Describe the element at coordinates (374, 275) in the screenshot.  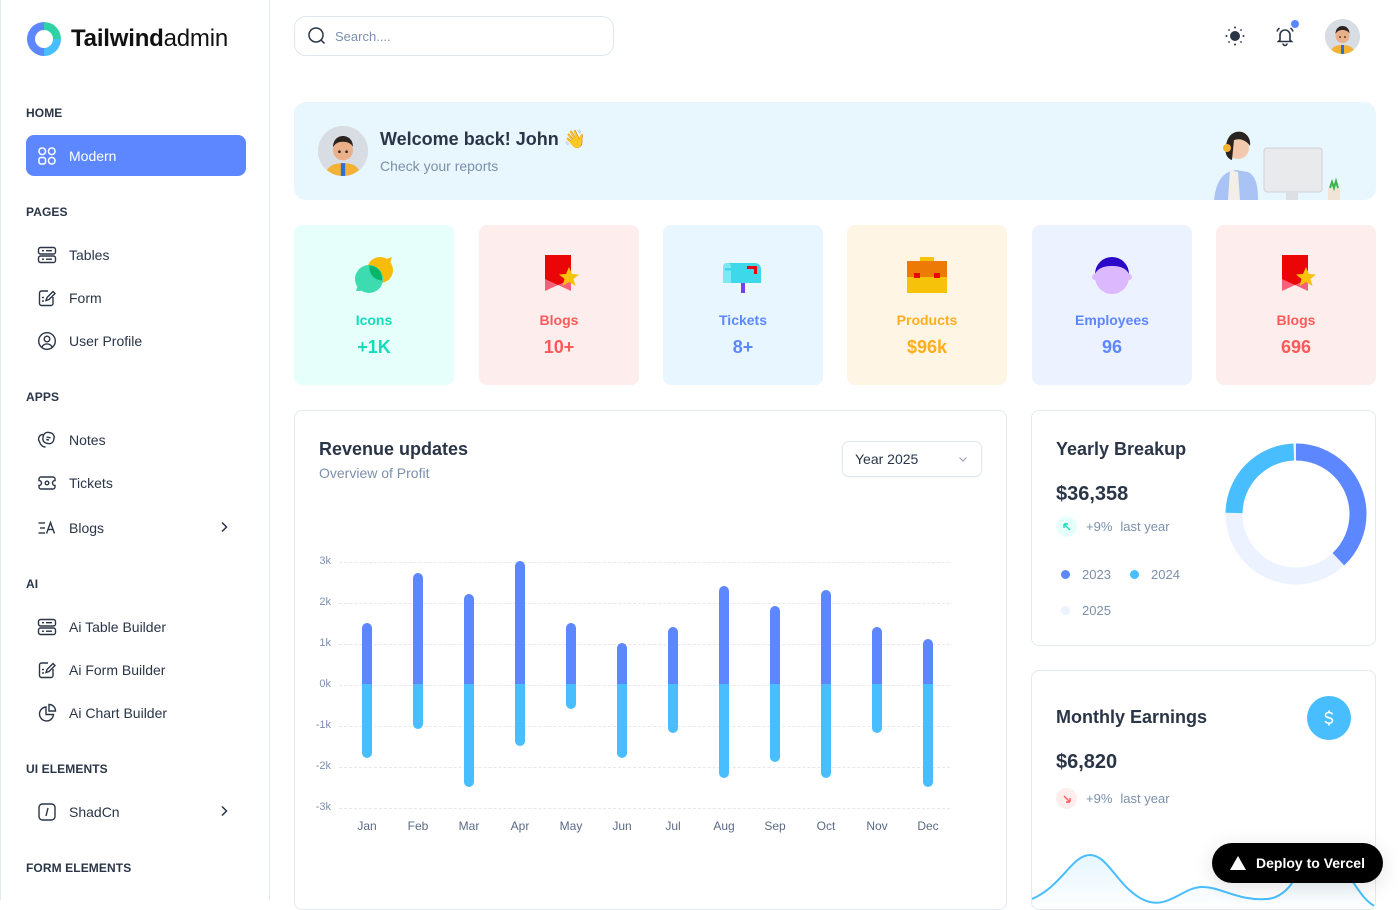
I see `chat-bubbles-icon` at that location.